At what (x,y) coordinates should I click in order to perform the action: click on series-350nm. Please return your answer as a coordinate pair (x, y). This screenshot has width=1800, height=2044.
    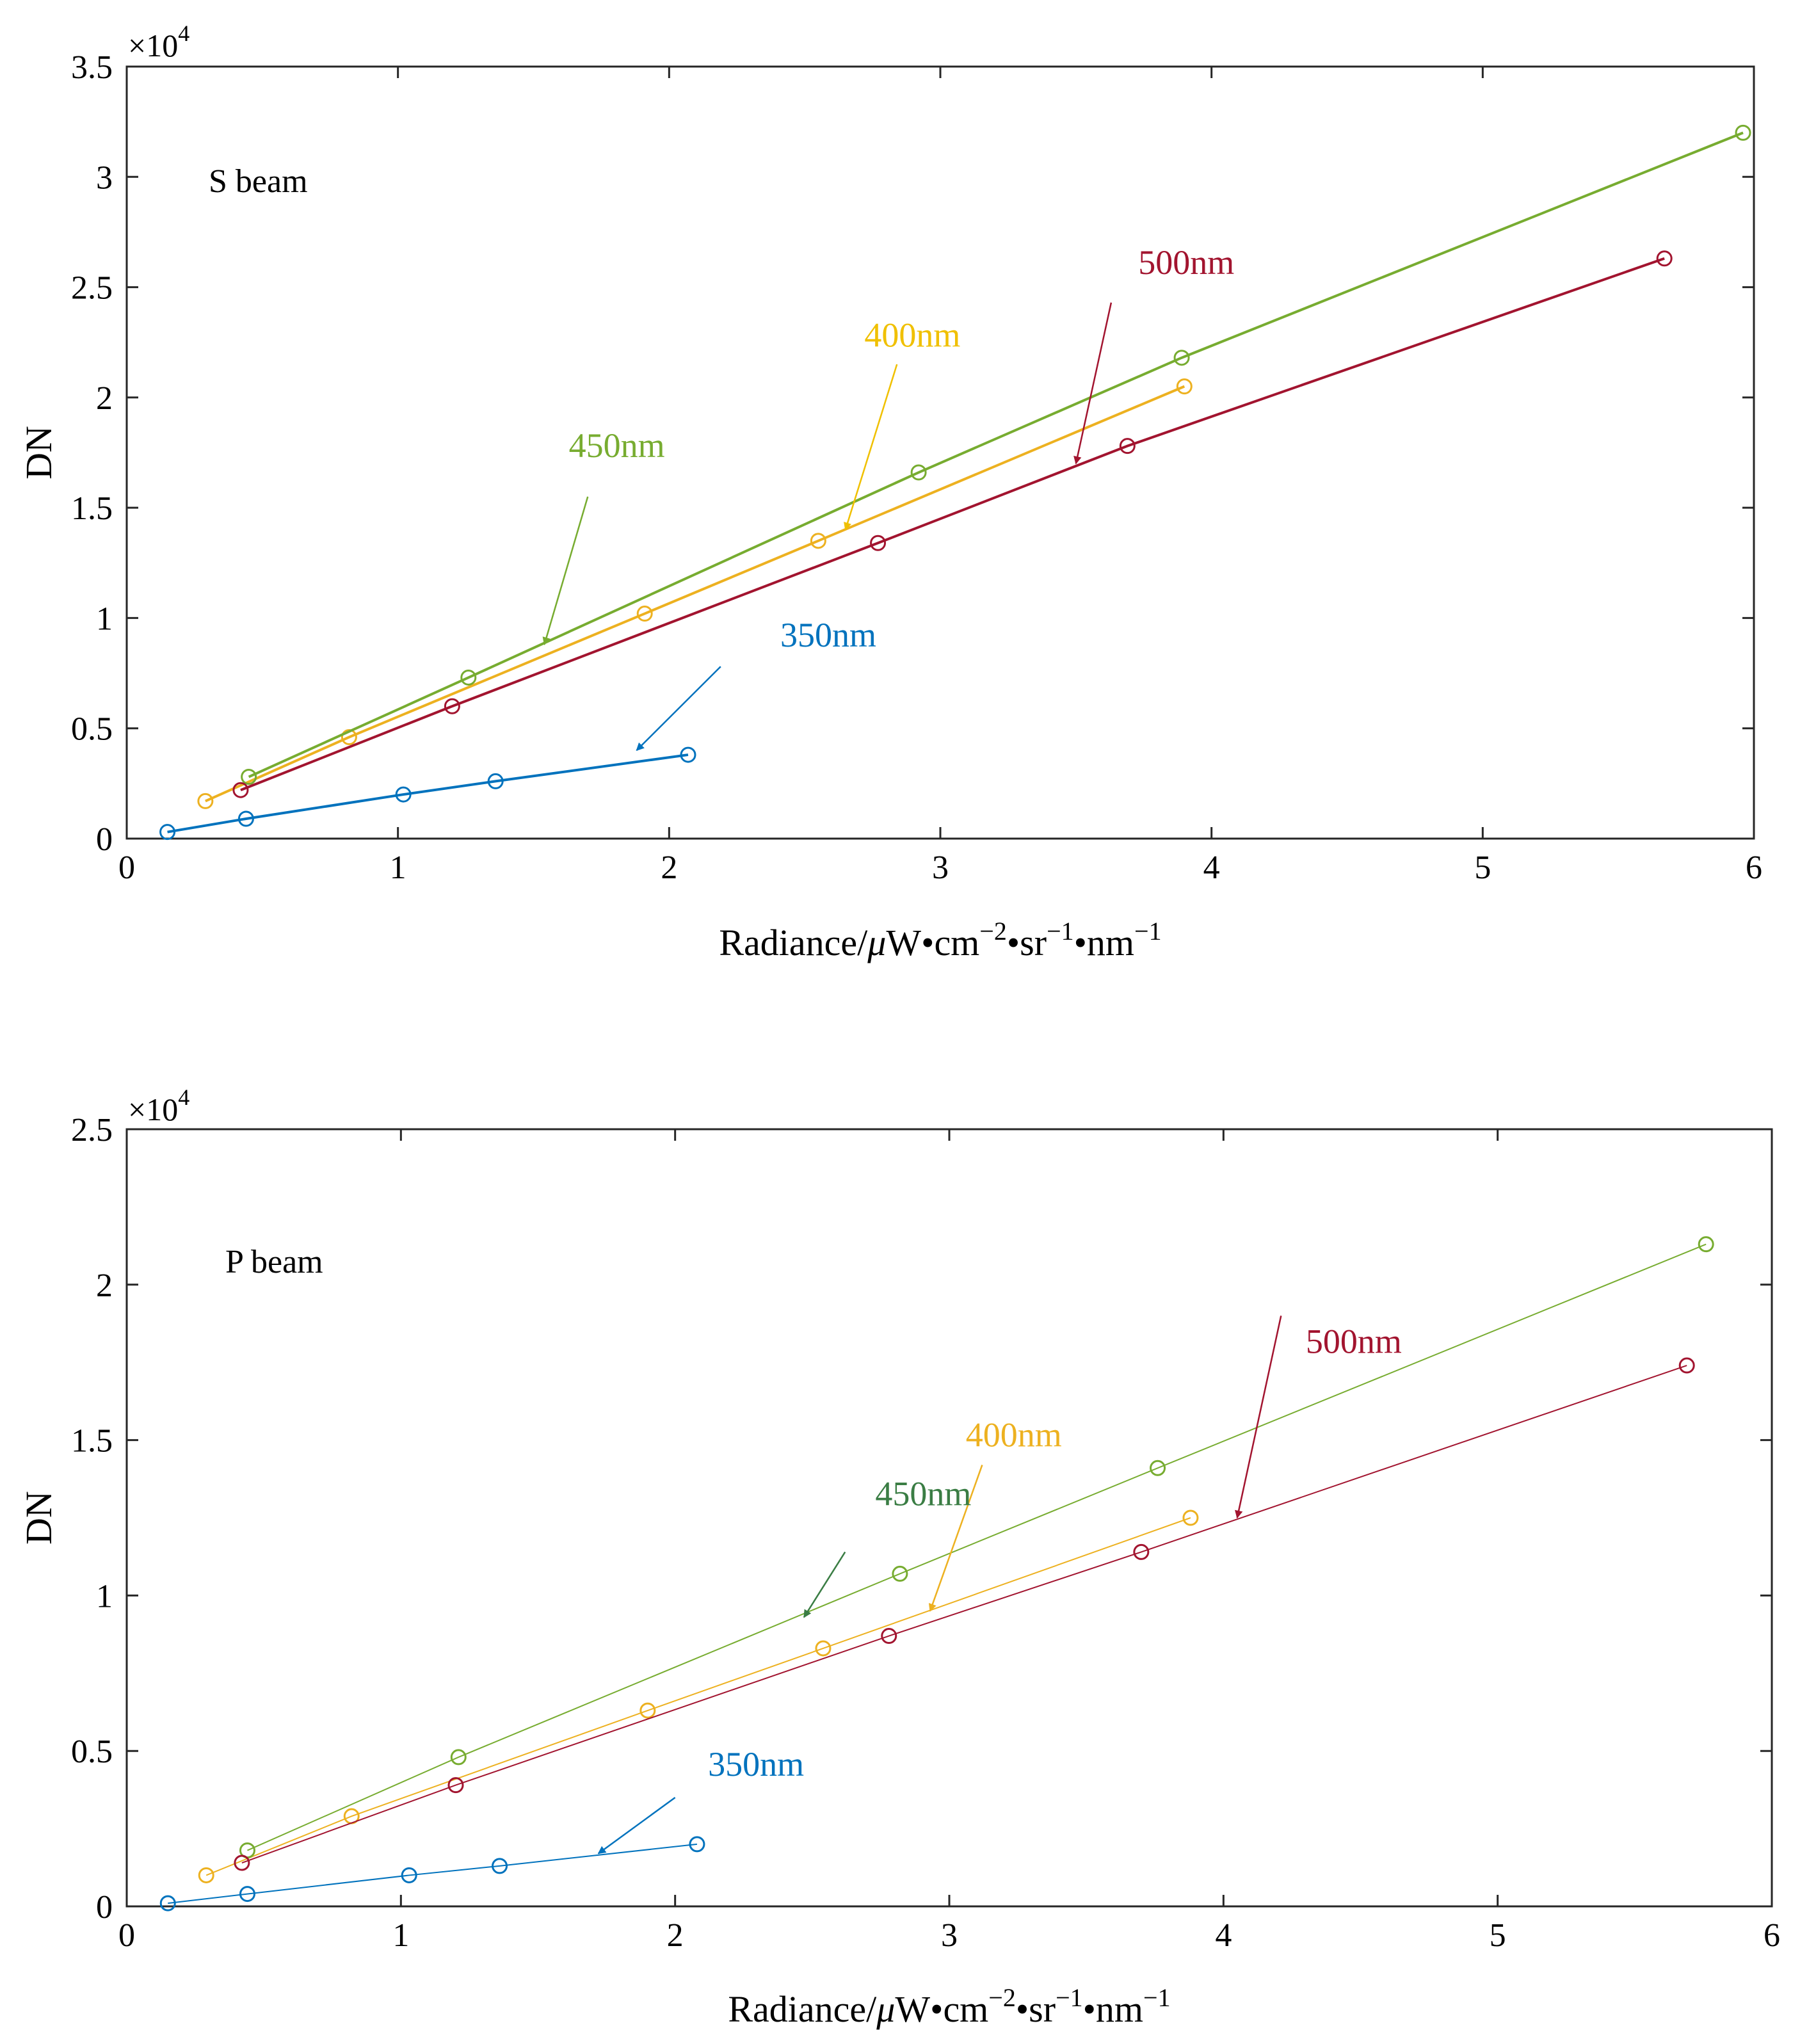
    Looking at the image, I should click on (427, 793).